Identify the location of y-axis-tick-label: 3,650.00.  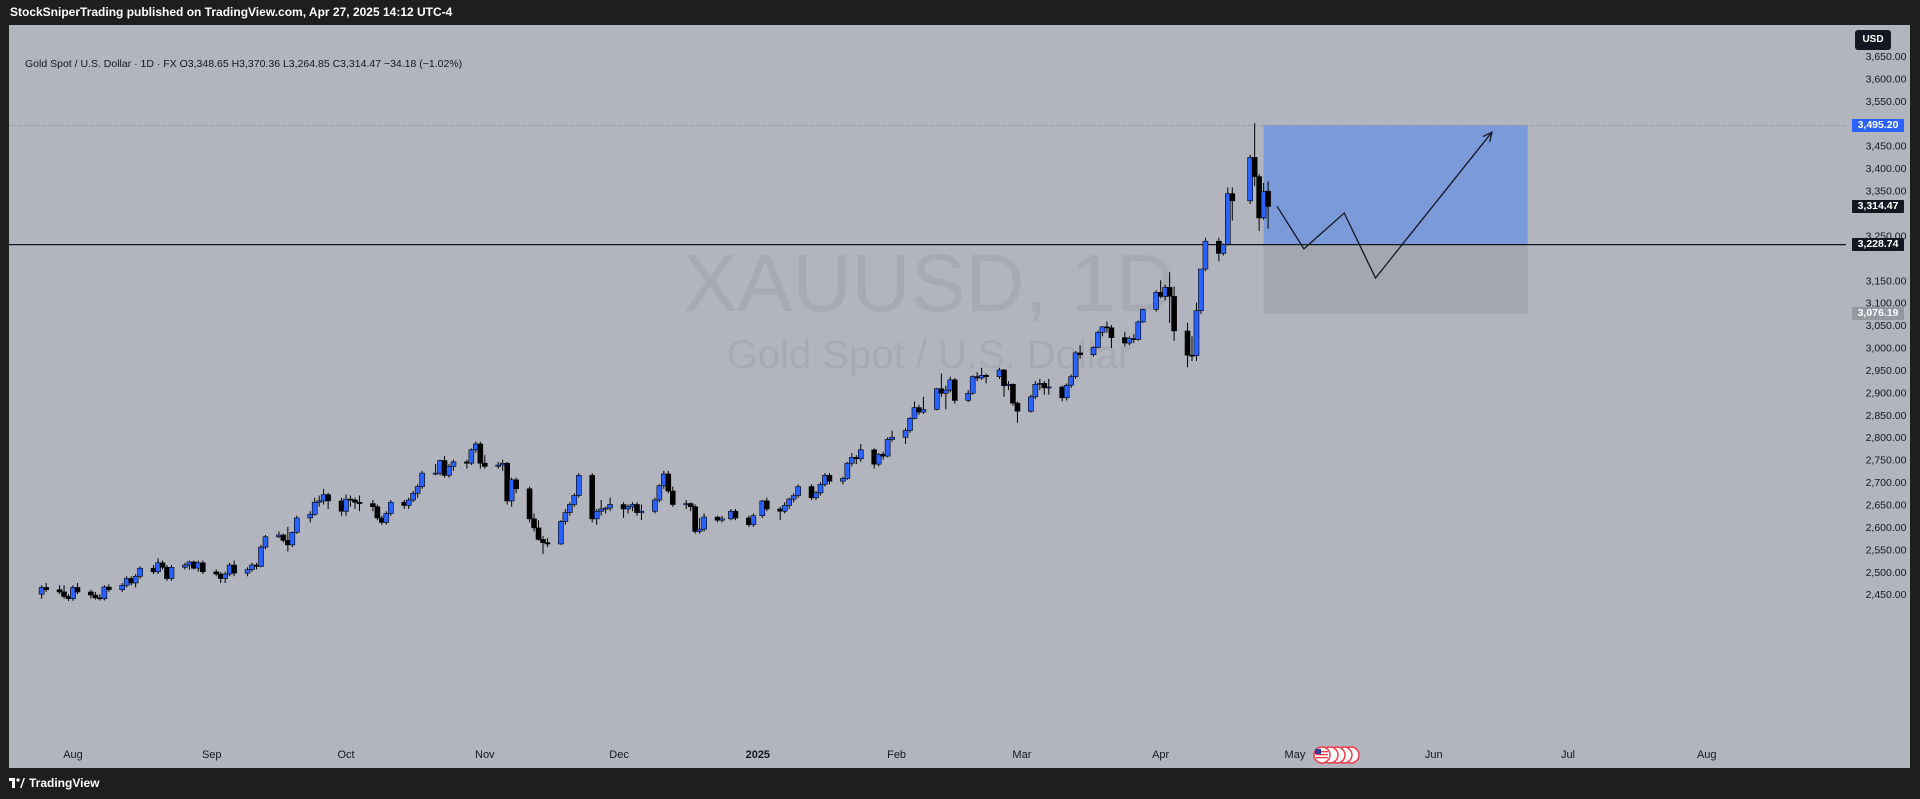
(1886, 57).